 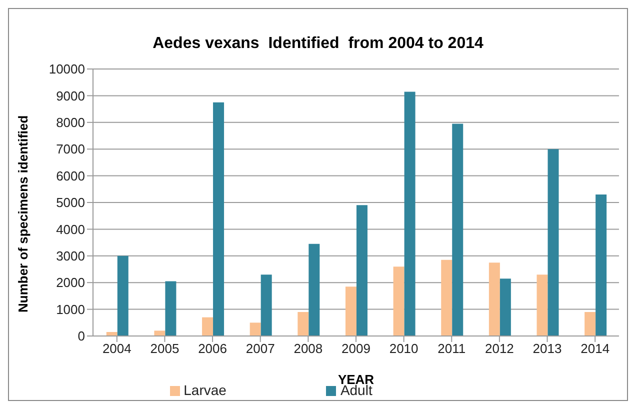 What do you see at coordinates (70, 149) in the screenshot?
I see `y-tick-label: 7000` at bounding box center [70, 149].